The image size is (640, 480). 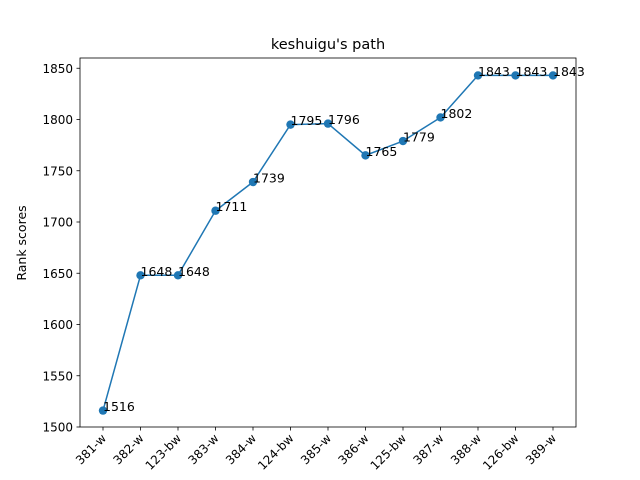 I want to click on y-tick-label: 1500, so click(x=57, y=428).